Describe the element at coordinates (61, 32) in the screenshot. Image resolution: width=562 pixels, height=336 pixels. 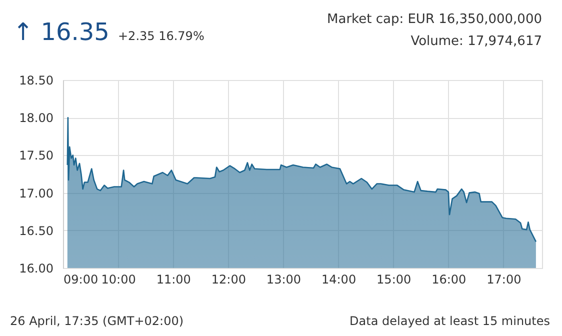
I see `chart-title: ↑ 16.35` at that location.